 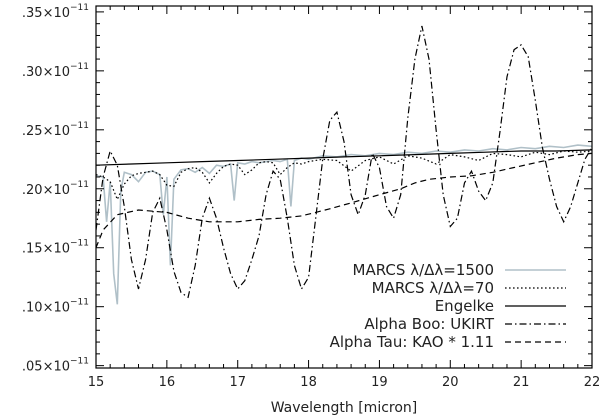 I want to click on y-tick-label: .10×10−11, so click(x=55, y=307).